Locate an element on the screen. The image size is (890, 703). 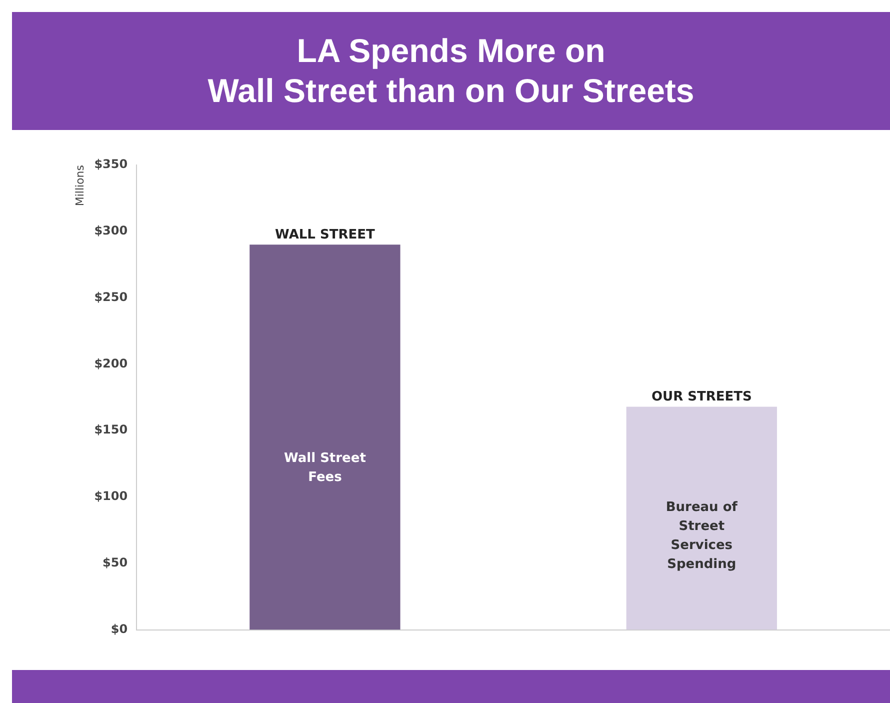
x-tick-label: WALL STREET is located at coordinates (325, 235).